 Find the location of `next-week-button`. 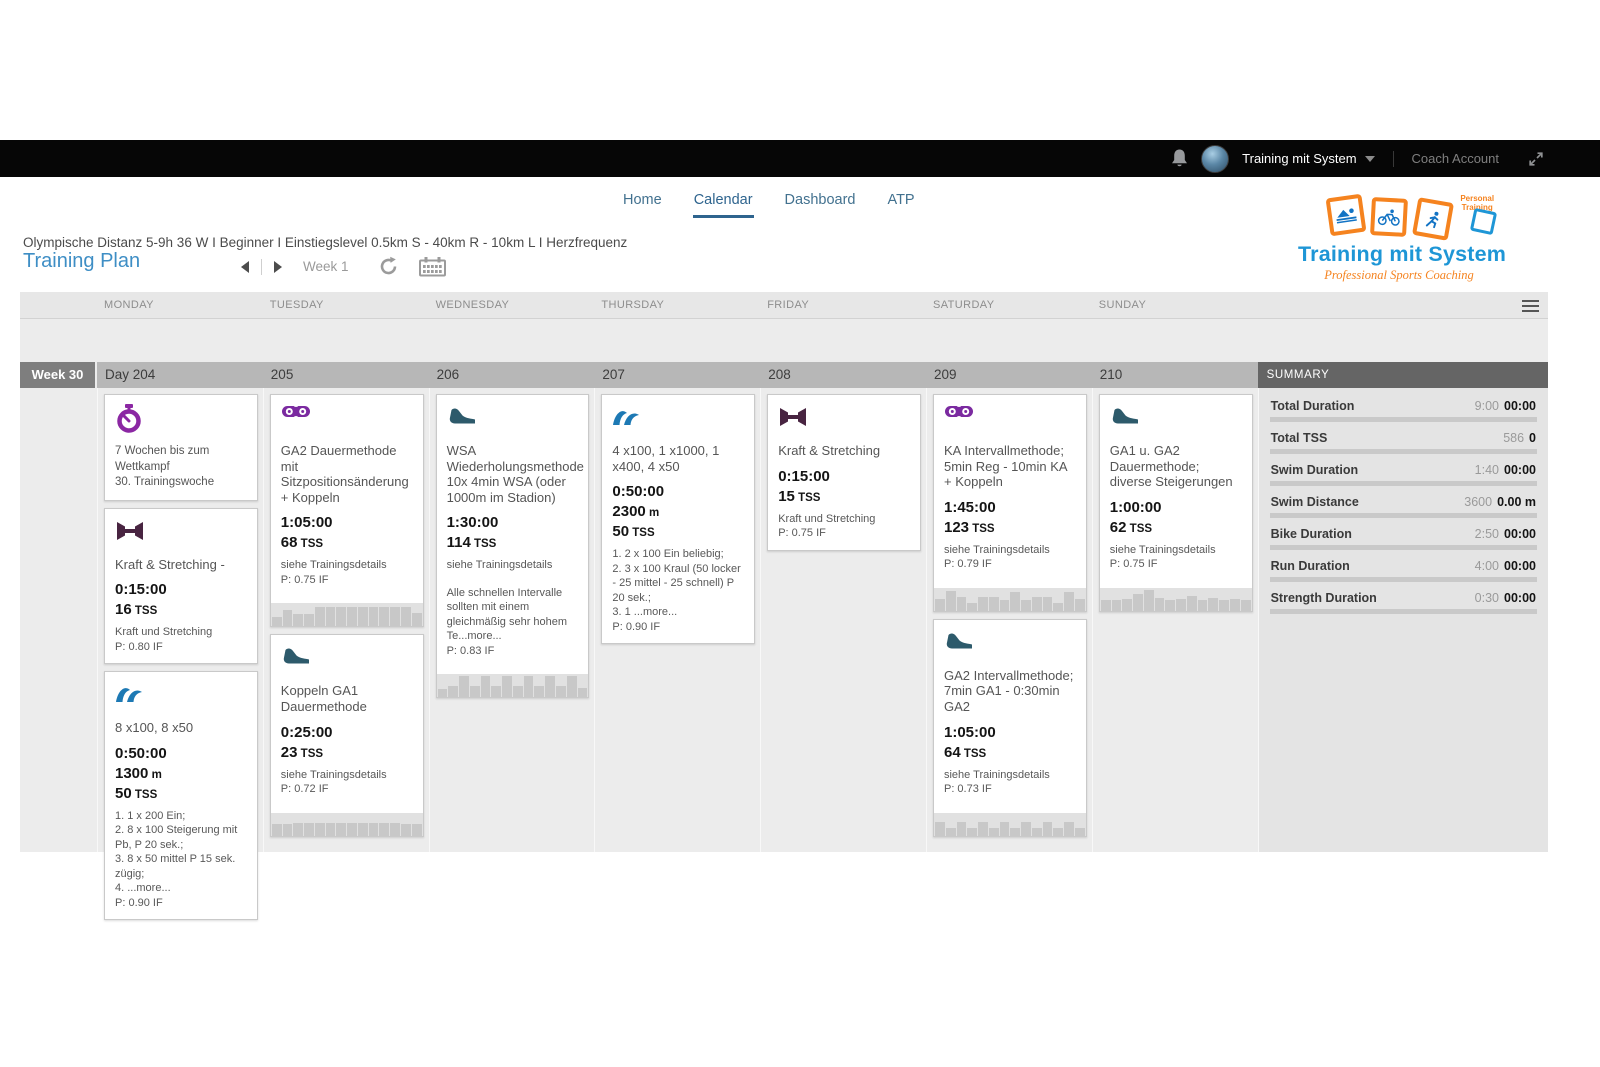

next-week-button is located at coordinates (278, 266).